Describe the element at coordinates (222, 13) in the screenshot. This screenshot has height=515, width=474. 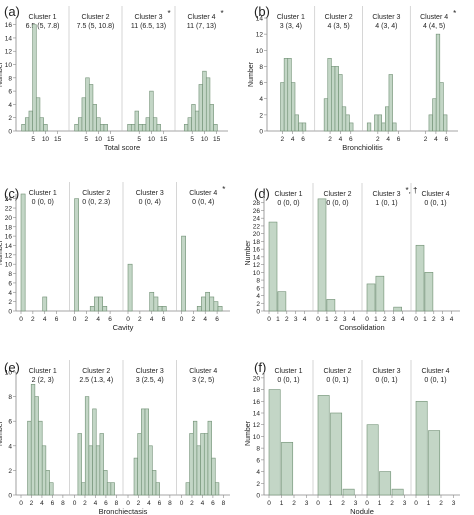
I see `significance-marker: *` at that location.